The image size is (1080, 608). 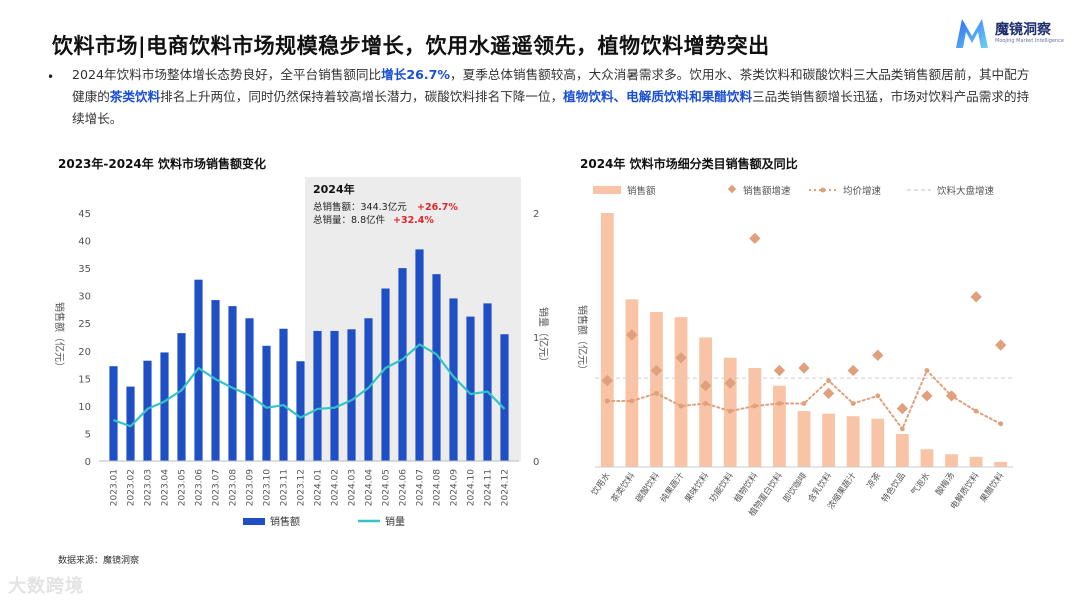 I want to click on x-tick-label: 2023.02, so click(x=132, y=487).